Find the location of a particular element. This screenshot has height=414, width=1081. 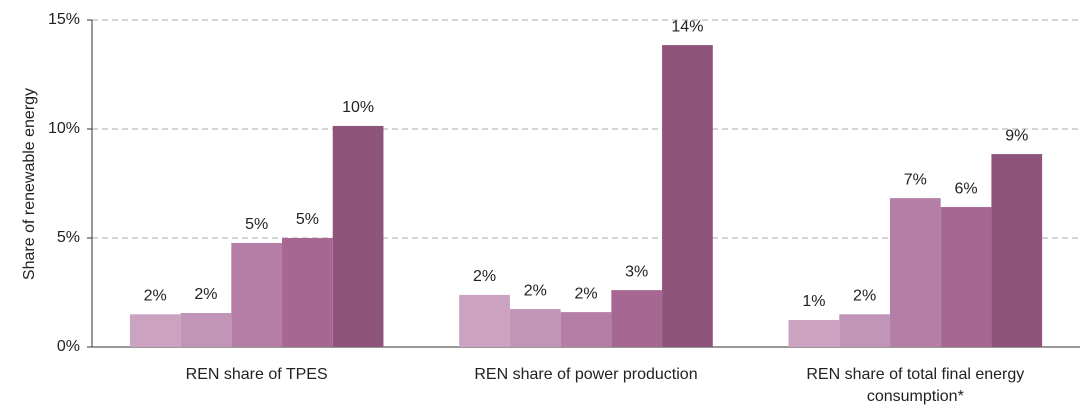

y-axis-title: Share of renewable energy is located at coordinates (29, 184).